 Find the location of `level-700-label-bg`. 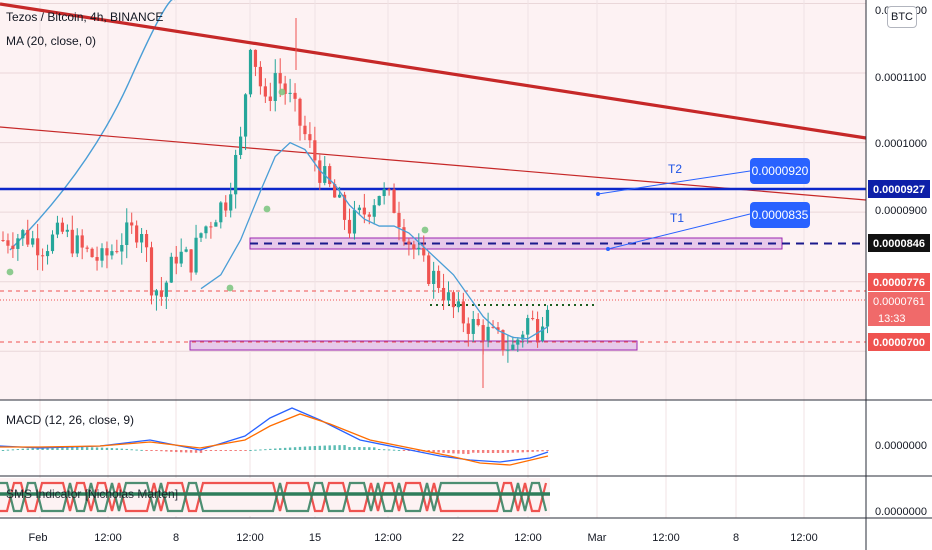

level-700-label-bg is located at coordinates (899, 342).